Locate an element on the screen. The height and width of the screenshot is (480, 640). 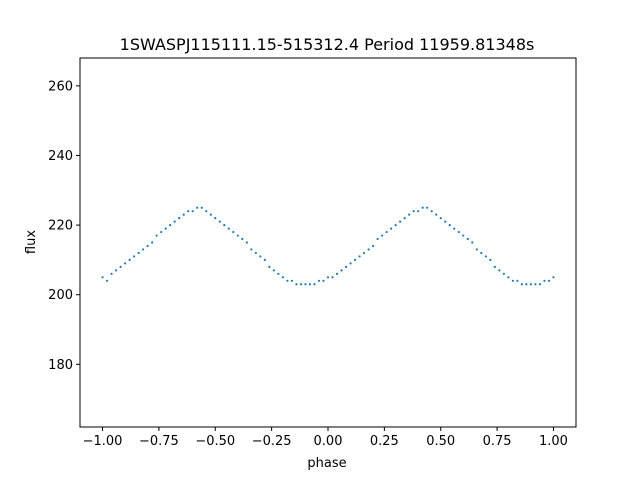
y-tick-label: 180 is located at coordinates (60, 365).